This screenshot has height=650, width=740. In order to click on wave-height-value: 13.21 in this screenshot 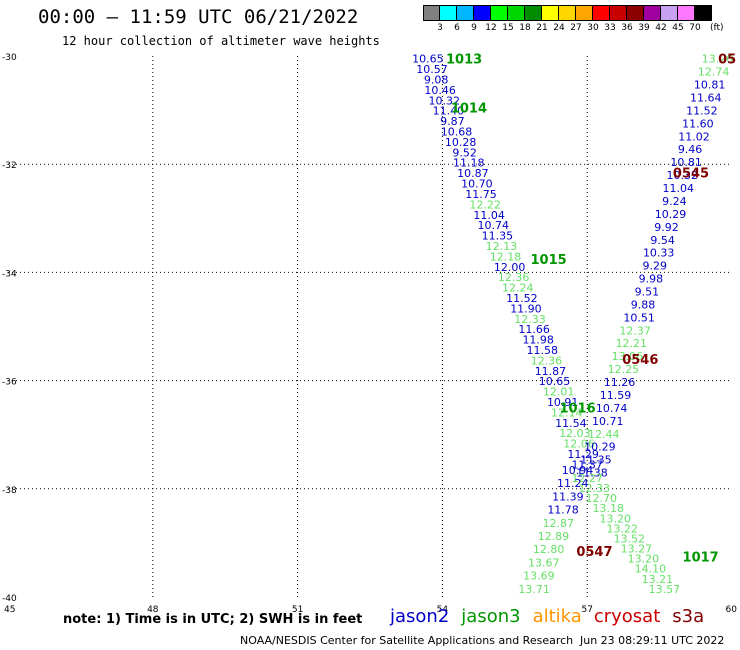, I will do `click(658, 579)`.